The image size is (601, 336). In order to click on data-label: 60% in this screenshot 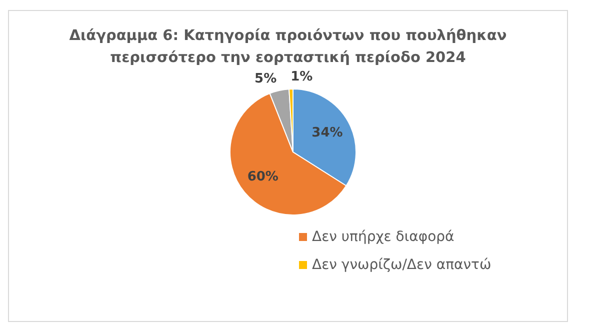, I will do `click(262, 176)`.